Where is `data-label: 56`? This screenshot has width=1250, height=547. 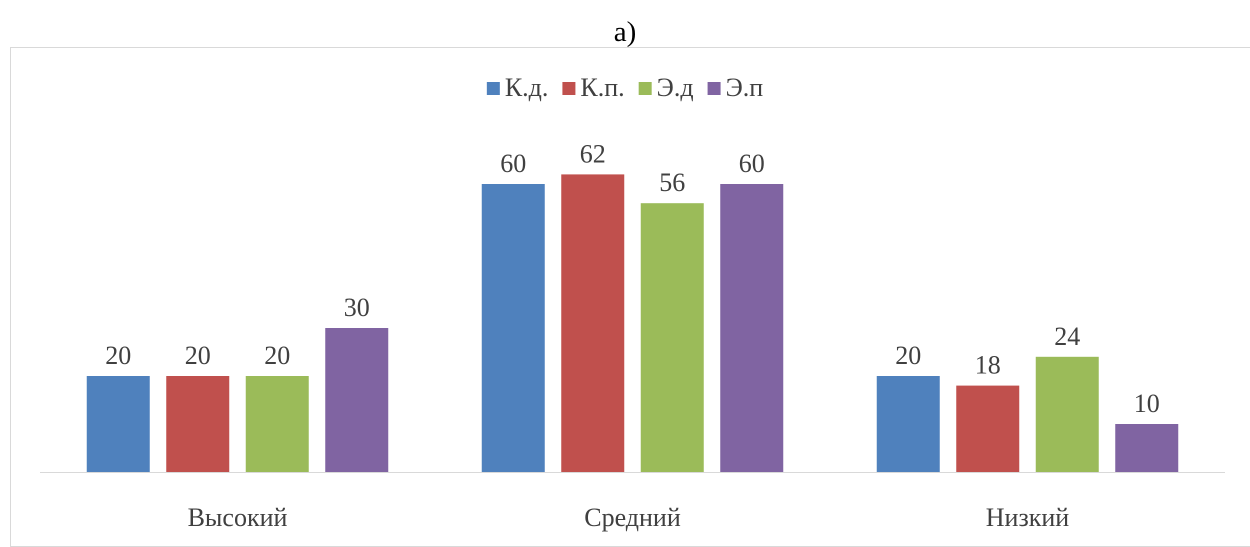
data-label: 56 is located at coordinates (672, 182).